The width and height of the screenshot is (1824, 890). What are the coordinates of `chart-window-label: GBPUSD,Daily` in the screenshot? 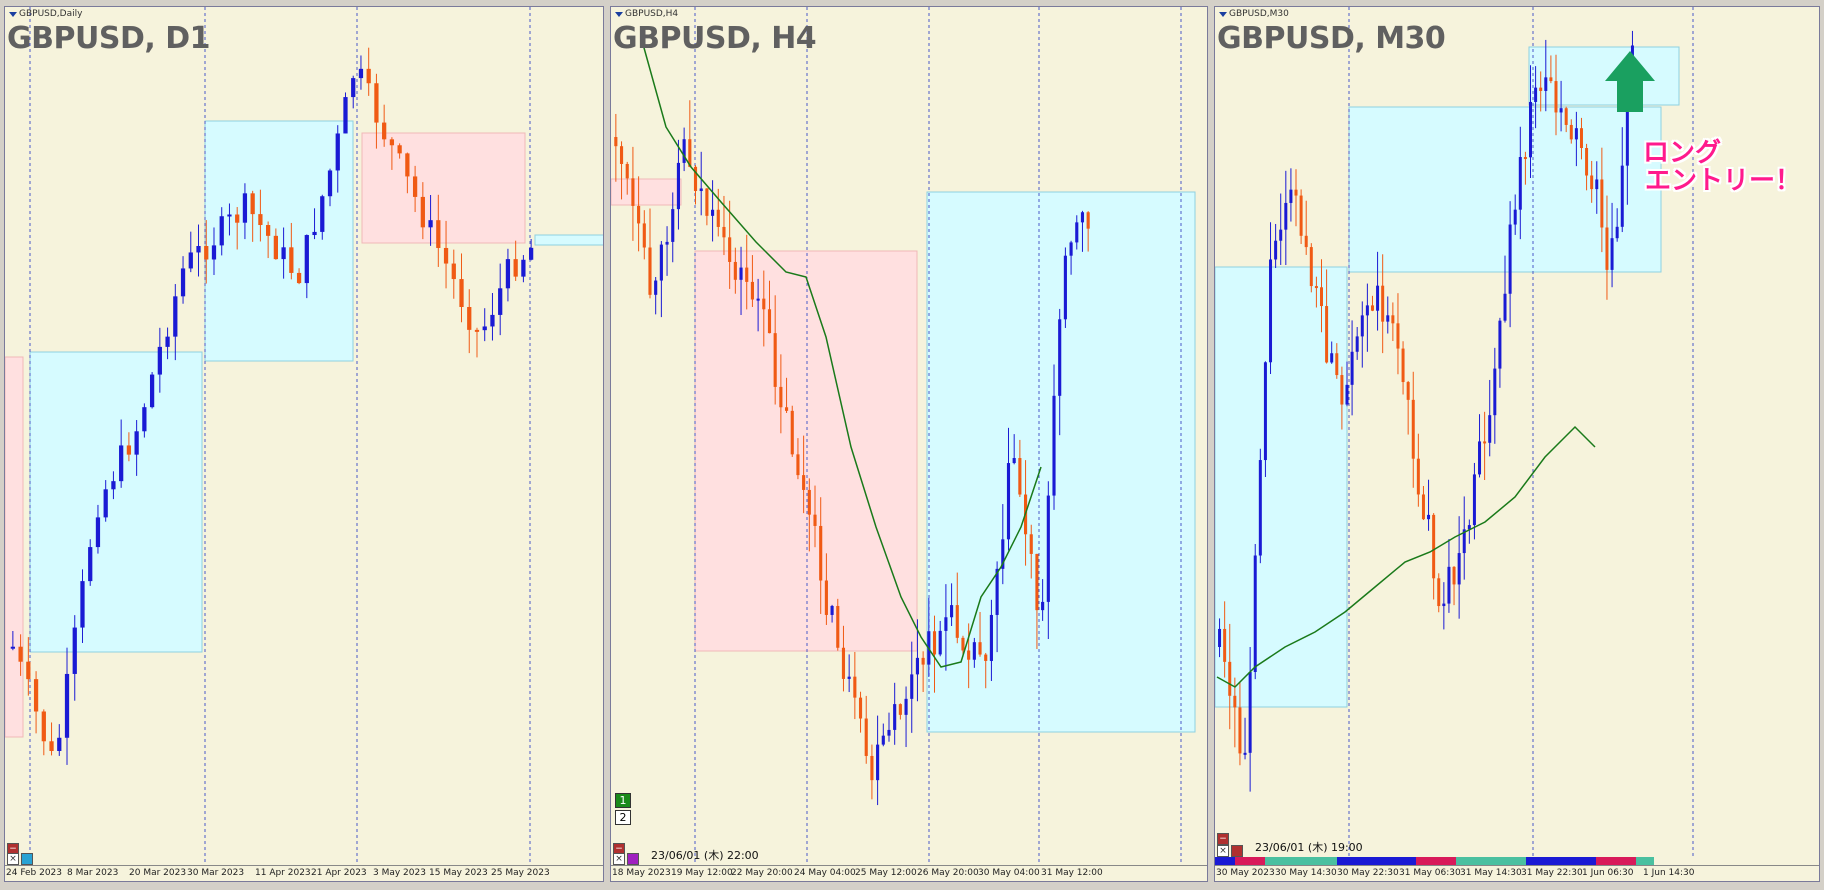 It's located at (45, 14).